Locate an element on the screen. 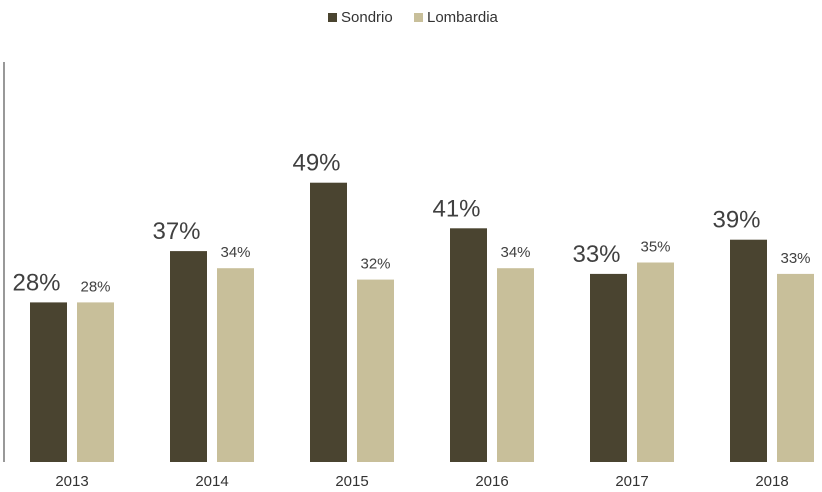 The height and width of the screenshot is (492, 822). x-tick-label-2014: 2014 is located at coordinates (211, 481).